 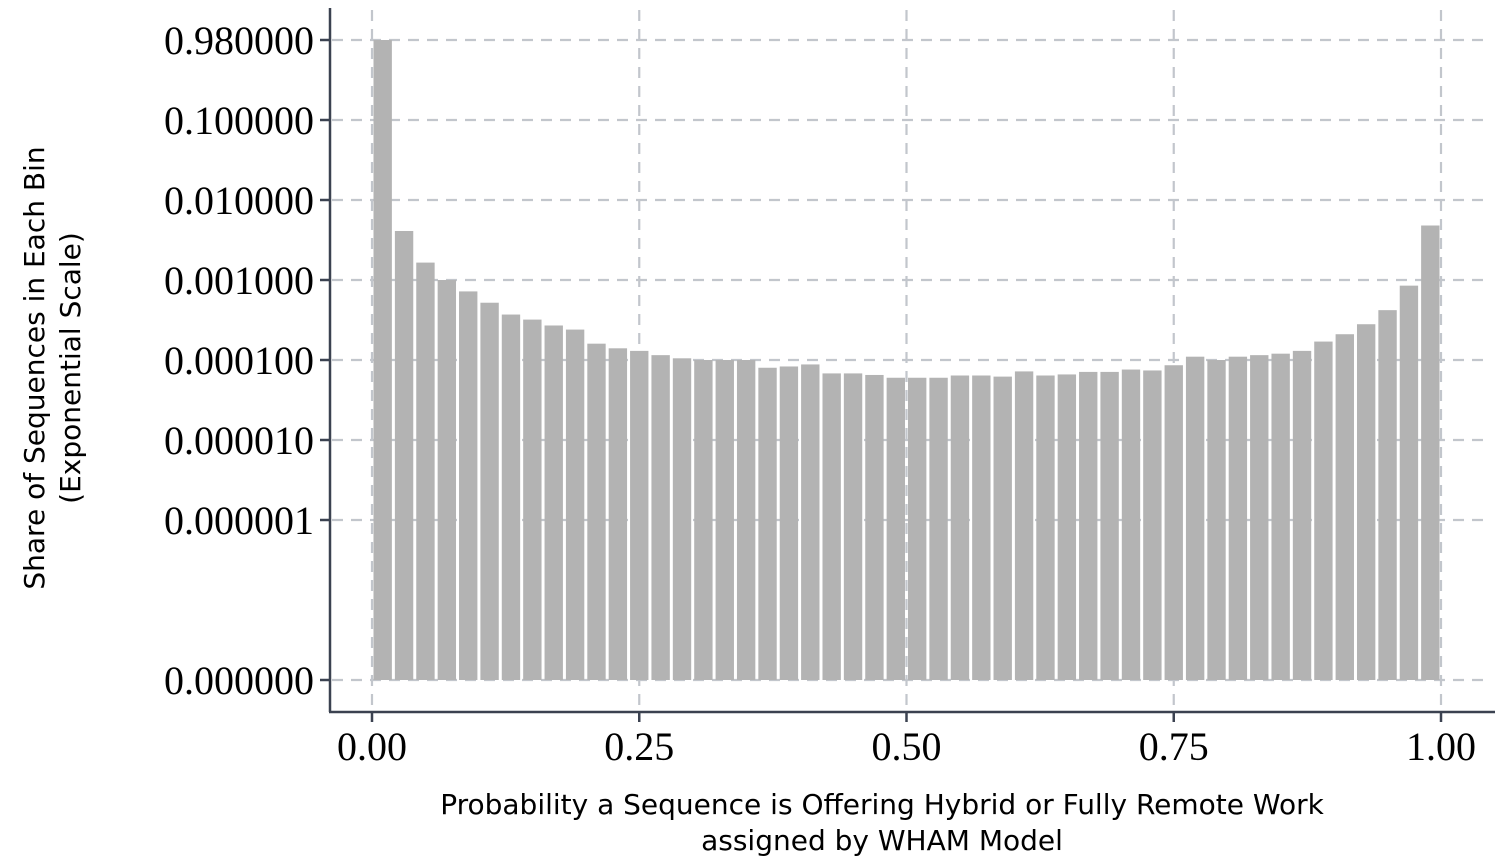 What do you see at coordinates (239, 200) in the screenshot?
I see `y-tick-label: 0.010000` at bounding box center [239, 200].